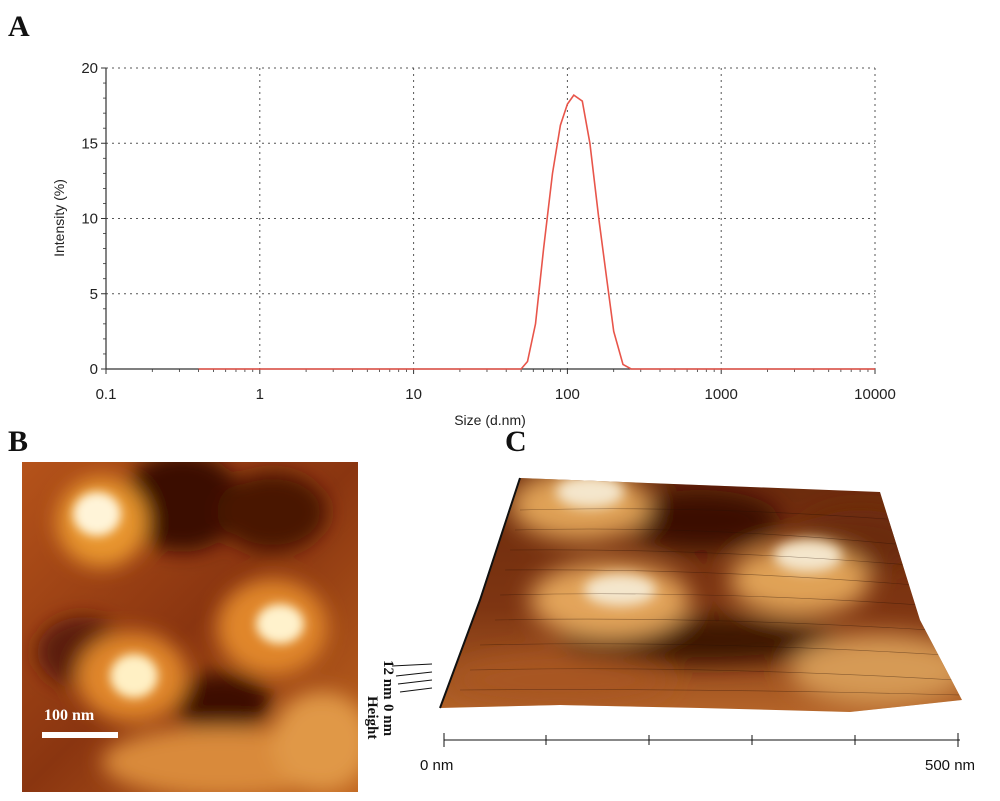 Image resolution: width=1000 pixels, height=801 pixels. I want to click on panel-label-a: A, so click(19, 26).